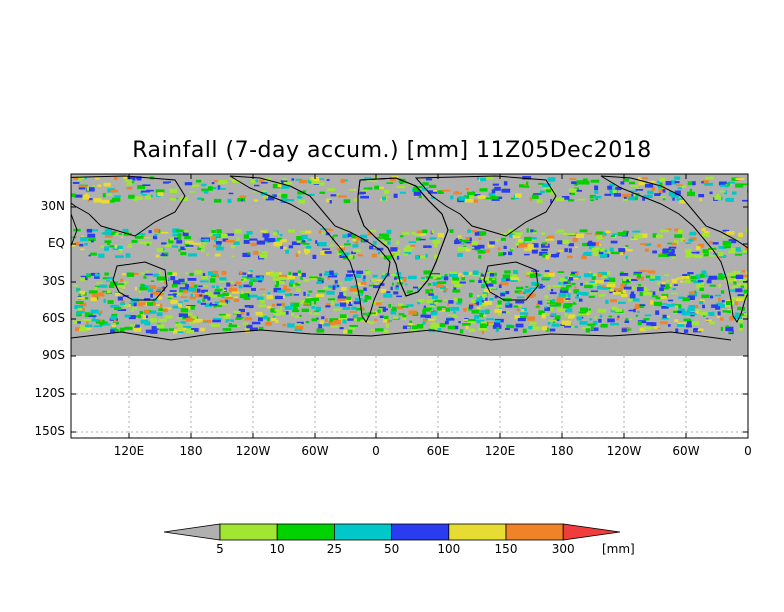 The image size is (784, 612). I want to click on colorbar-label: 300, so click(563, 549).